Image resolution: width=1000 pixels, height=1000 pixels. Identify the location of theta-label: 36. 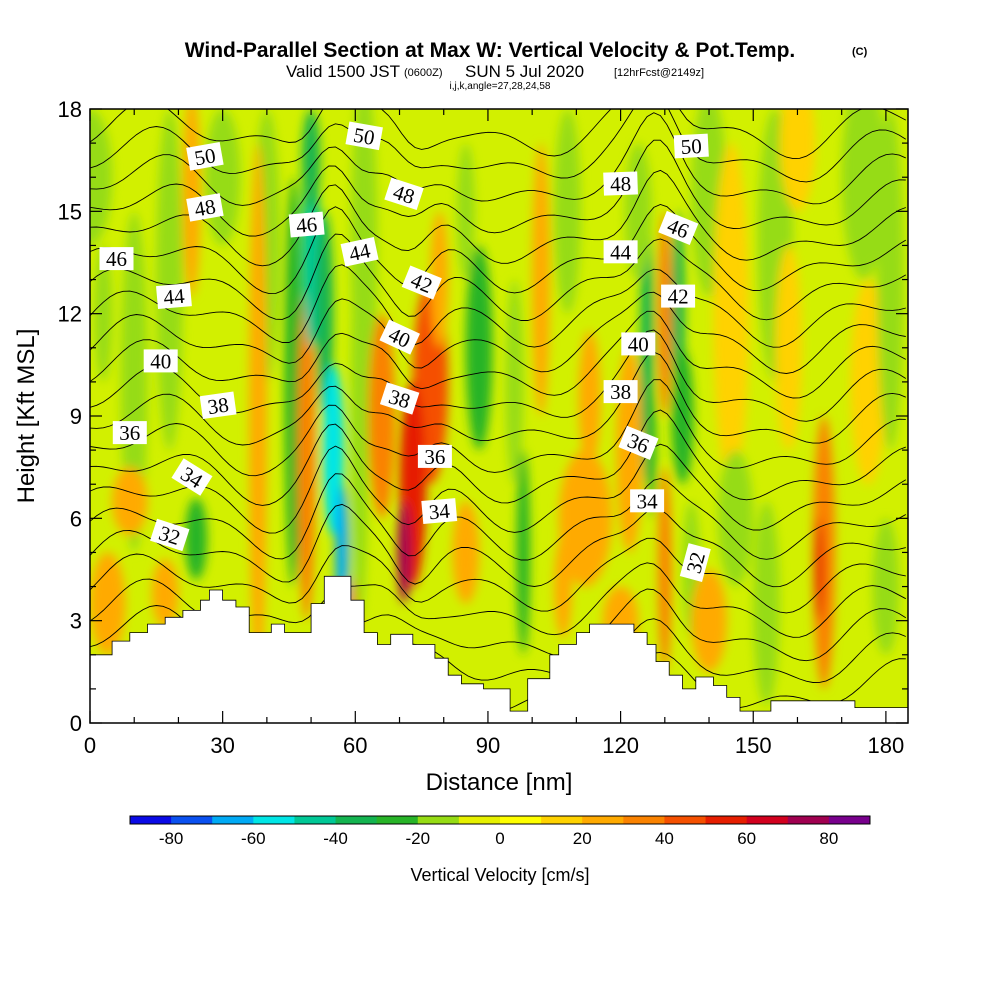
(129, 433).